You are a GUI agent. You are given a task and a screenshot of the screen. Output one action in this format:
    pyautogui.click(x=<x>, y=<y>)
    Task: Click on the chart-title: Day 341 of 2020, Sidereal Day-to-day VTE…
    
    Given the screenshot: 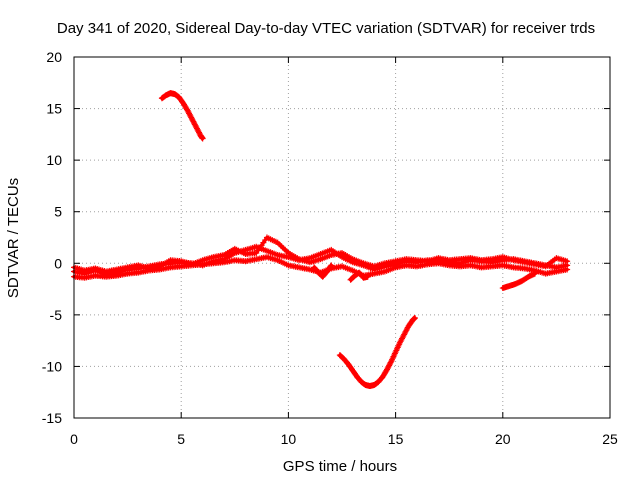 What is the action you would take?
    pyautogui.click(x=326, y=28)
    